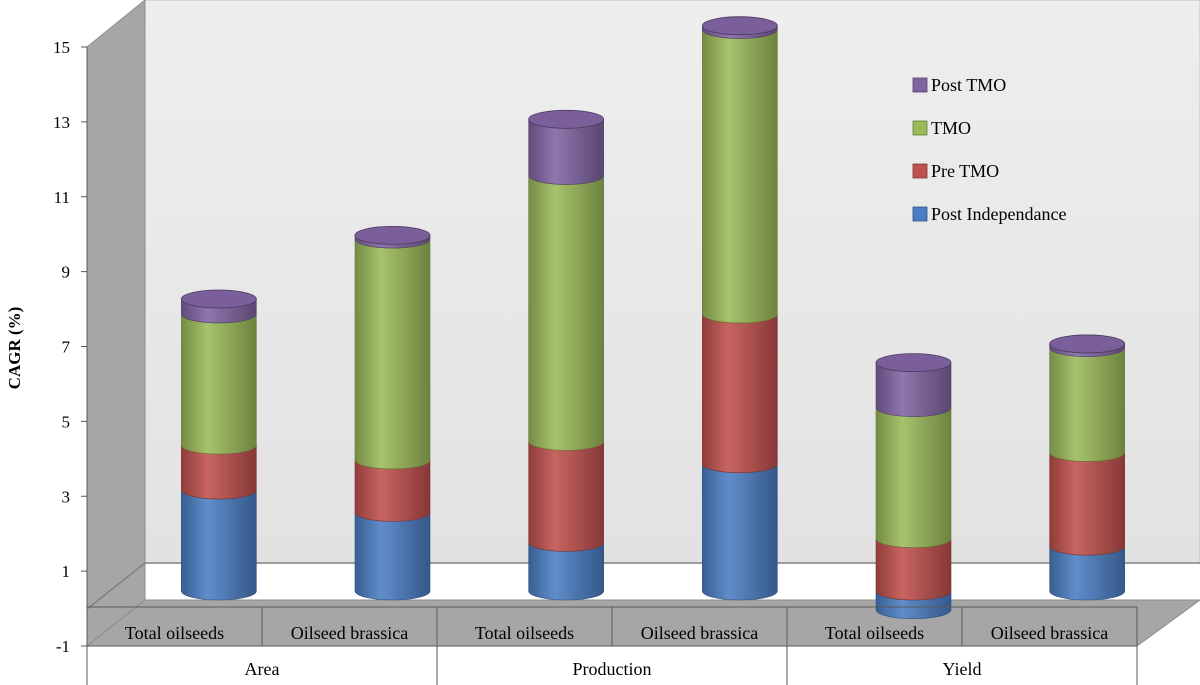  What do you see at coordinates (63, 646) in the screenshot?
I see `y-tick-label: -1` at bounding box center [63, 646].